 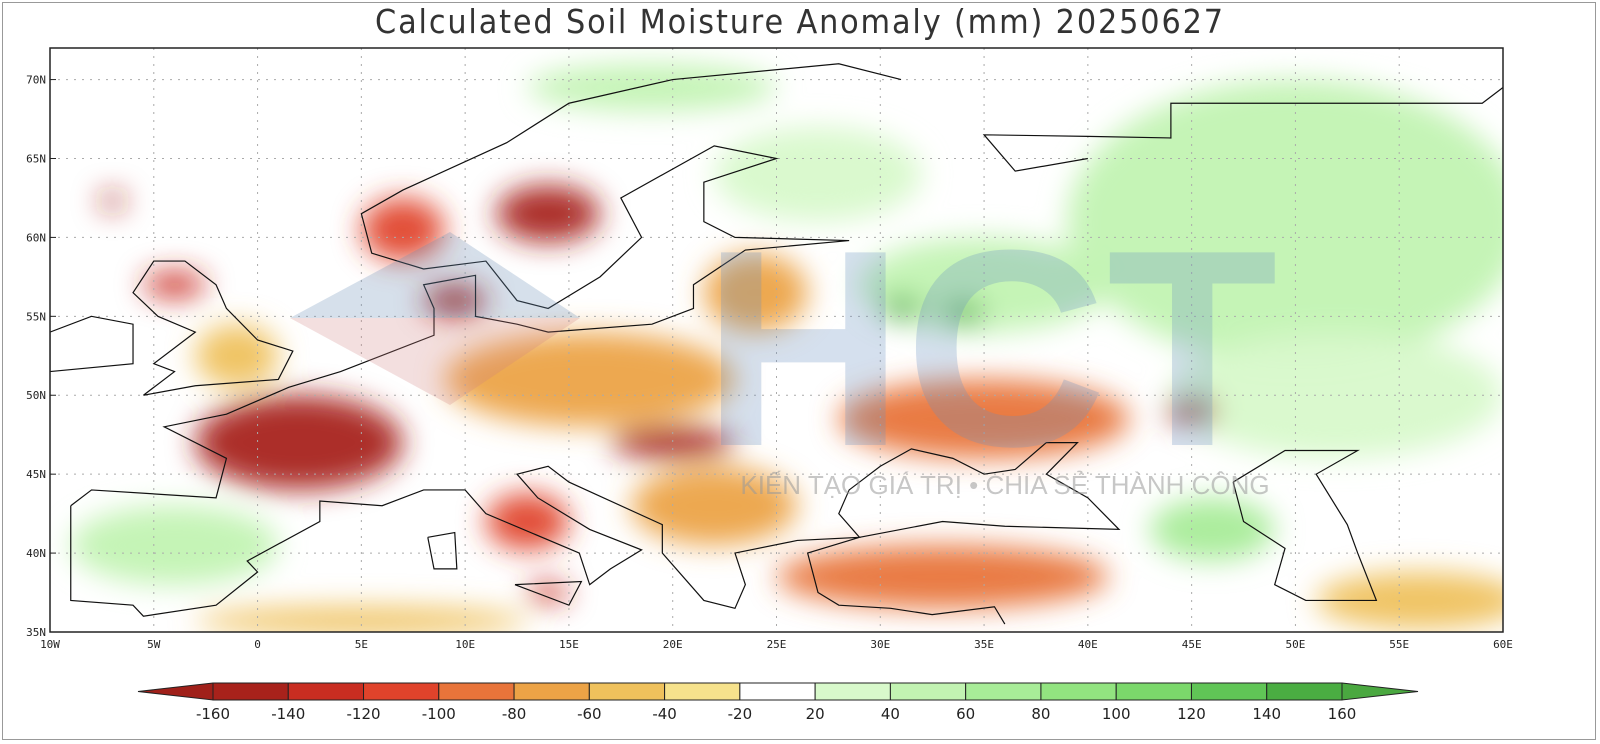 I want to click on logo-diamond-bottom, so click(x=435, y=361).